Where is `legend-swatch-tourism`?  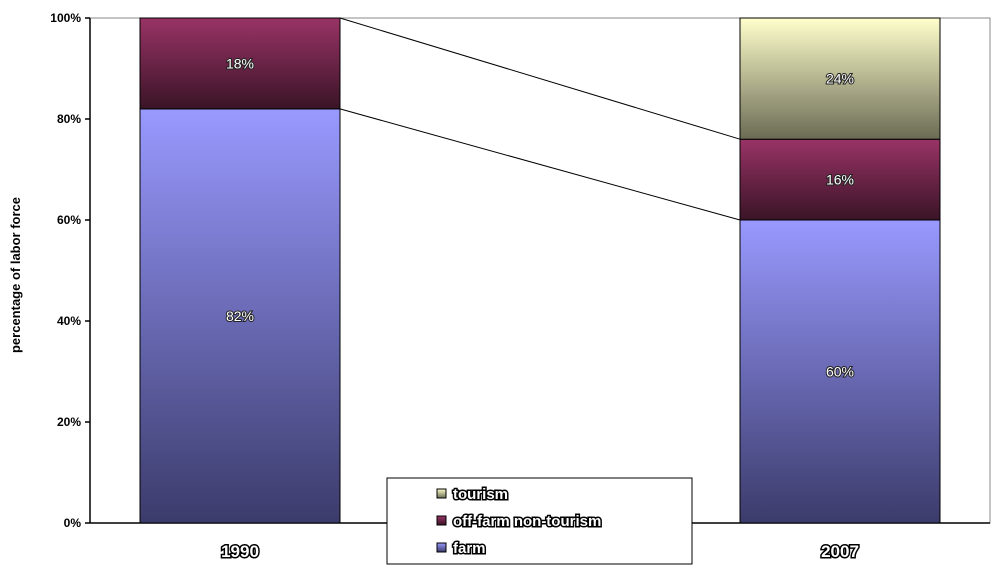 legend-swatch-tourism is located at coordinates (441, 493).